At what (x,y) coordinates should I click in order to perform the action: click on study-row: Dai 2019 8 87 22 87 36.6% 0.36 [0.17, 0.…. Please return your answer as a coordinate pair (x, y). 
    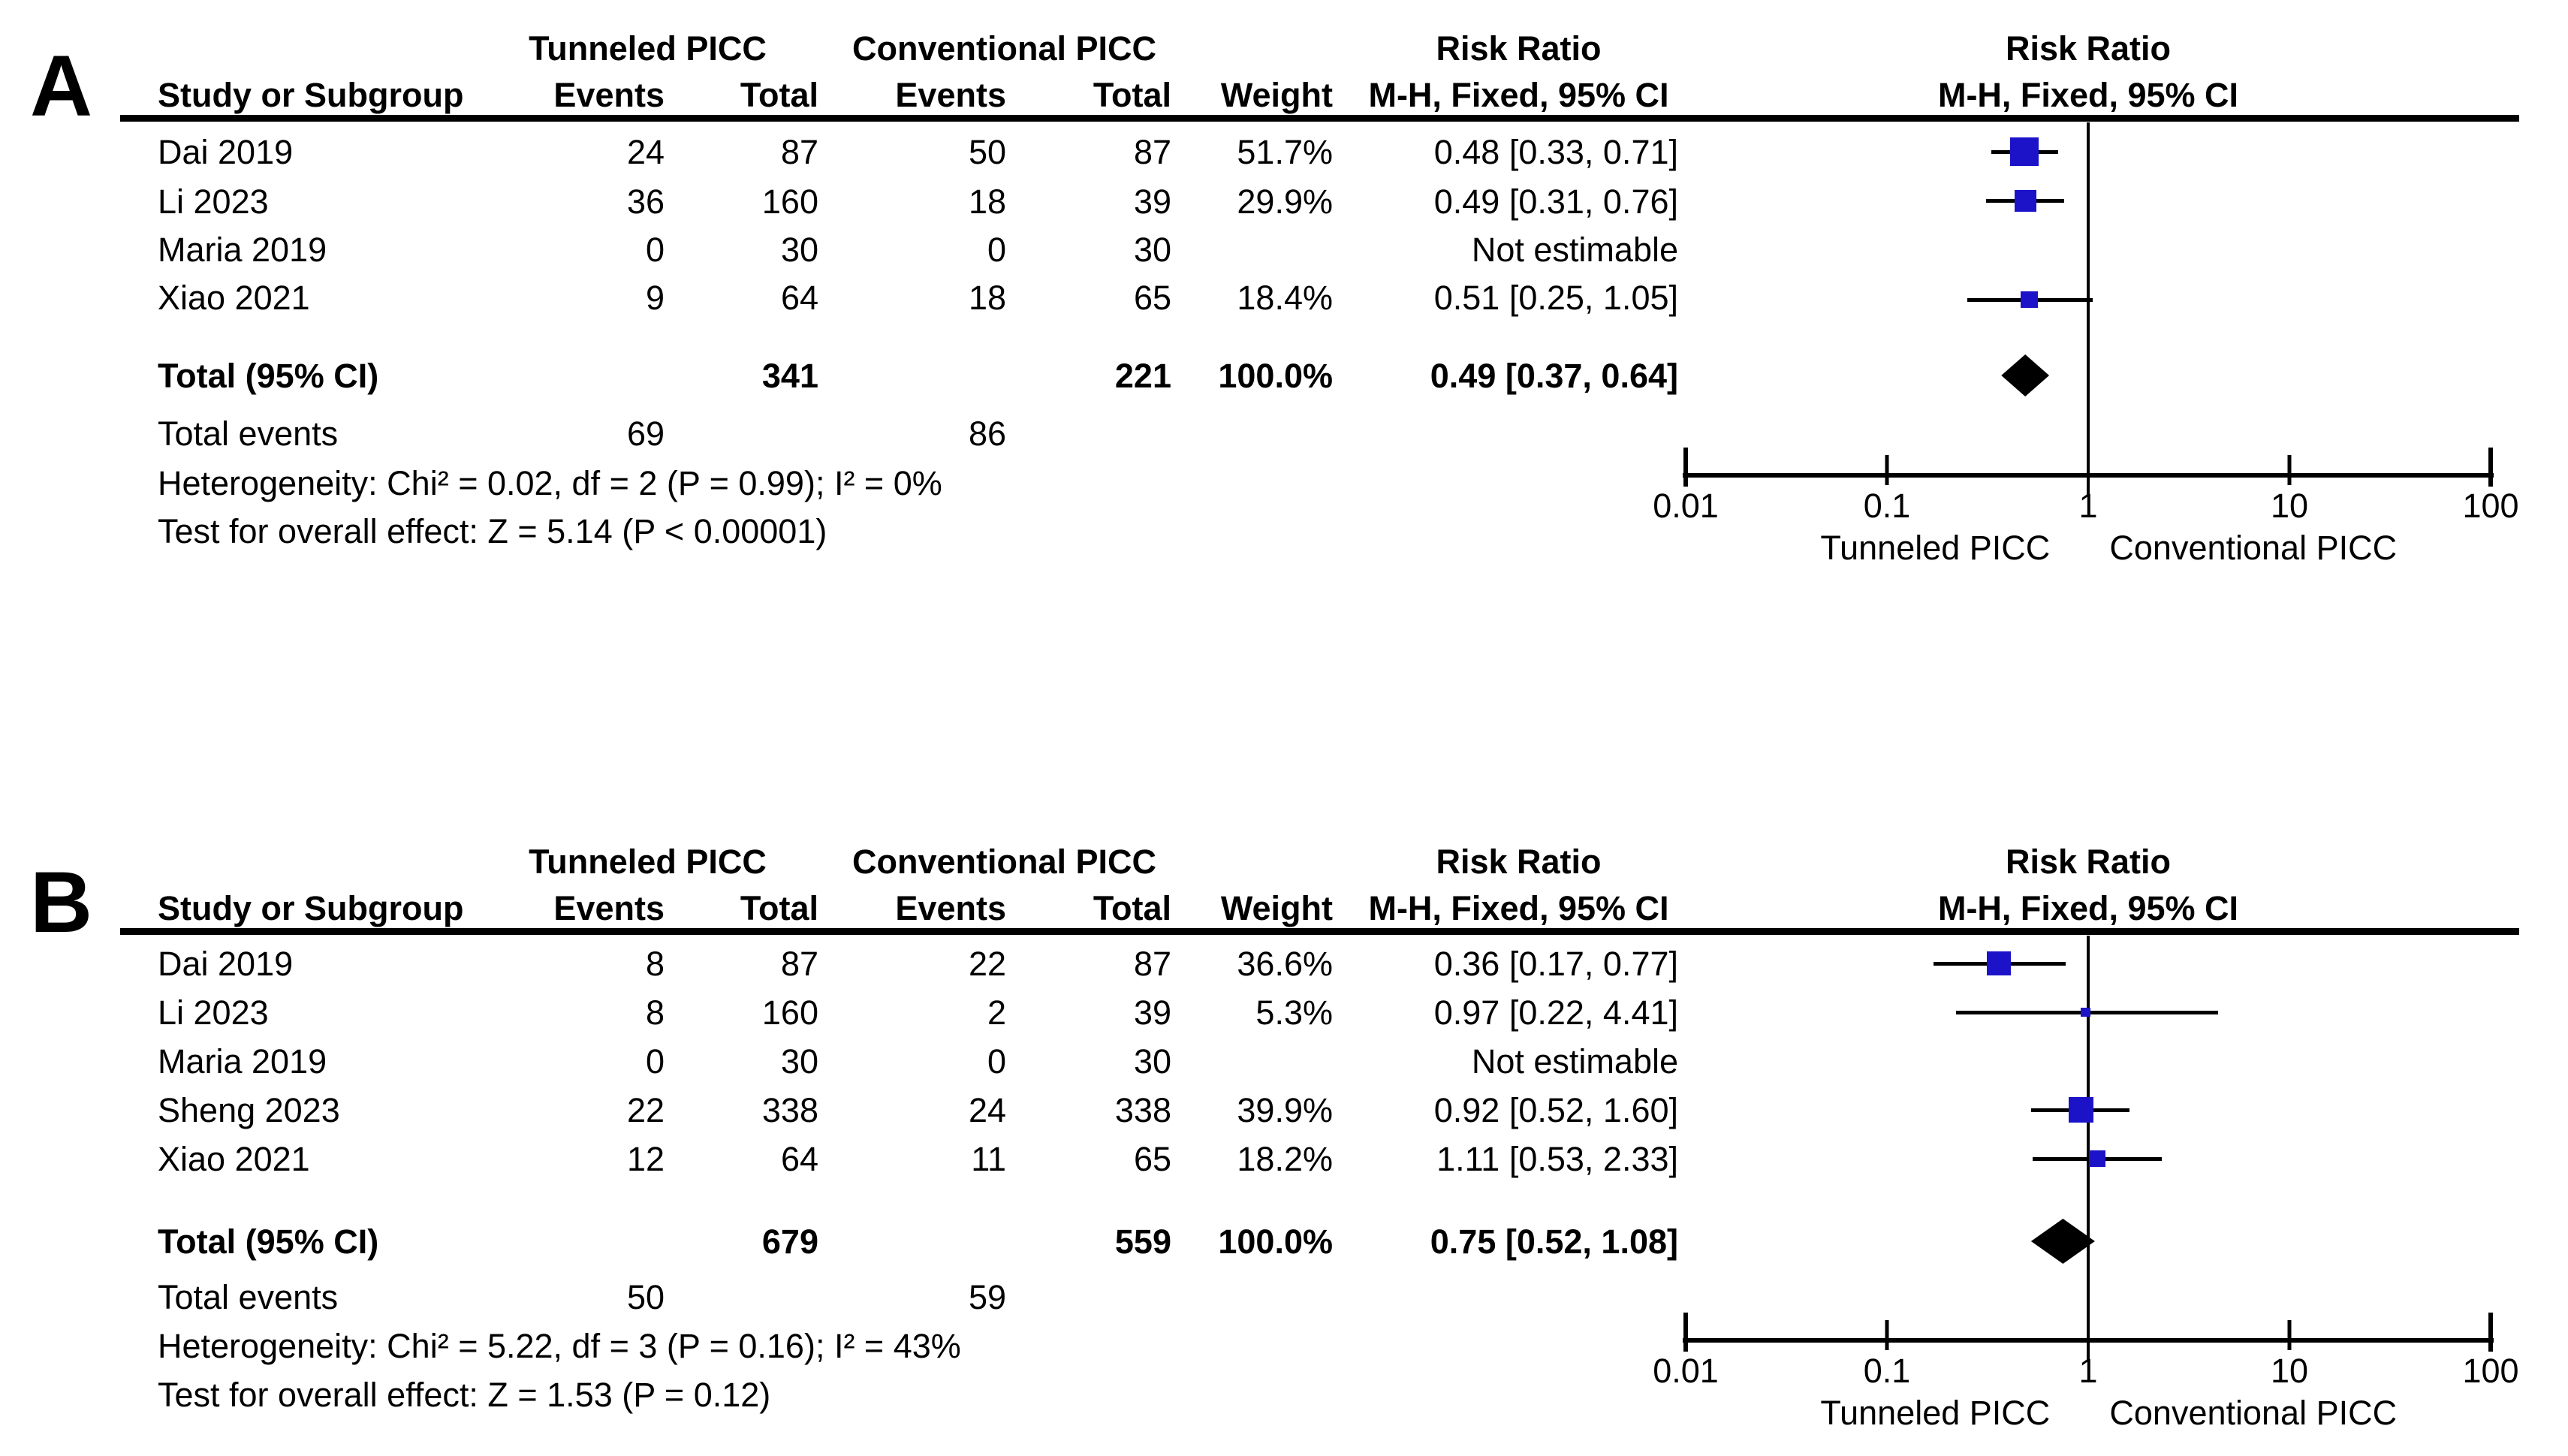
    Looking at the image, I should click on (1284, 964).